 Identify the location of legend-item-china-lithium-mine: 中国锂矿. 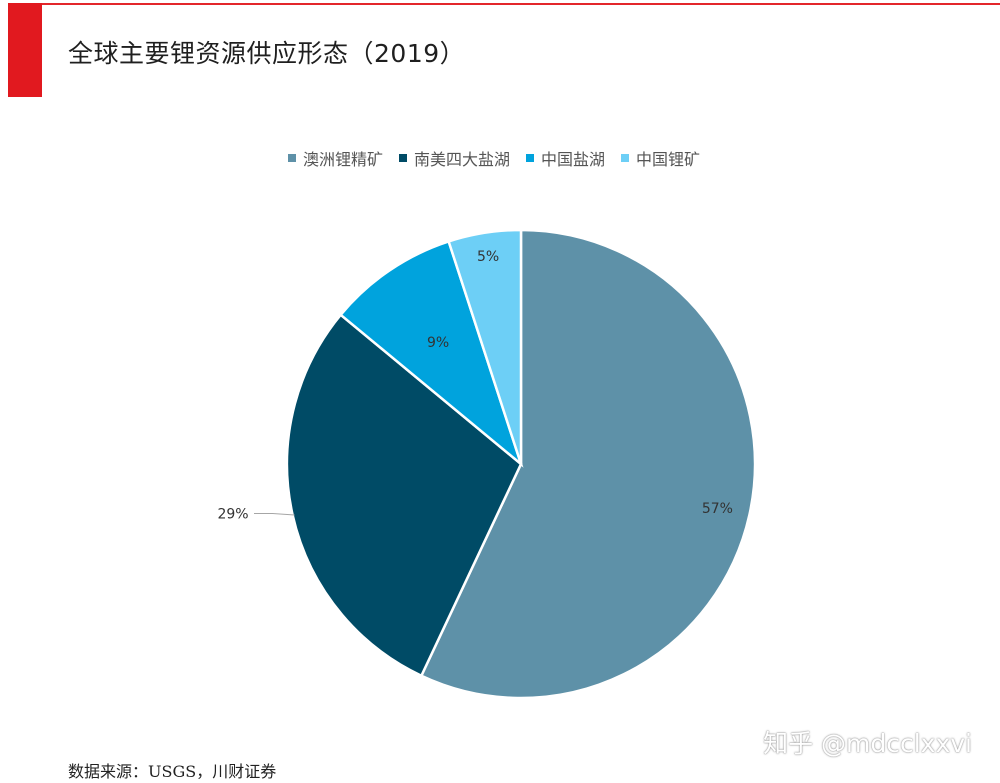
(660, 158).